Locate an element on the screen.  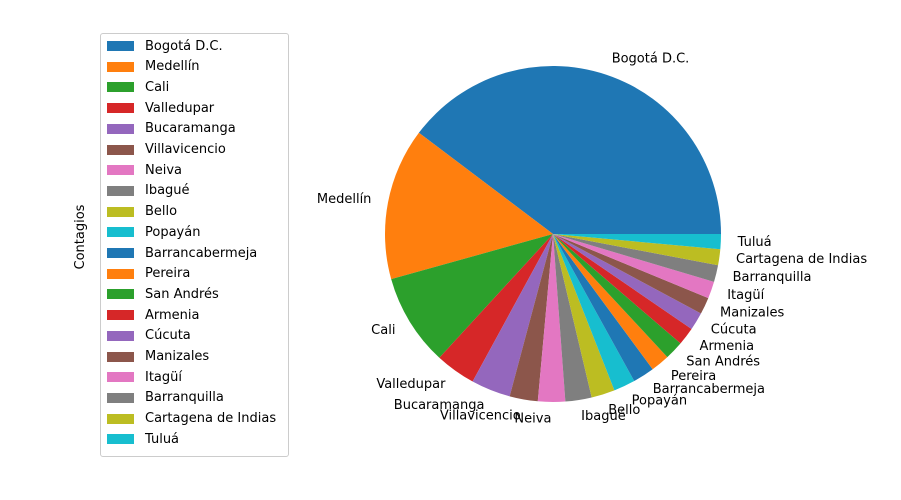
legend-item-bello: Bello is located at coordinates (142, 212).